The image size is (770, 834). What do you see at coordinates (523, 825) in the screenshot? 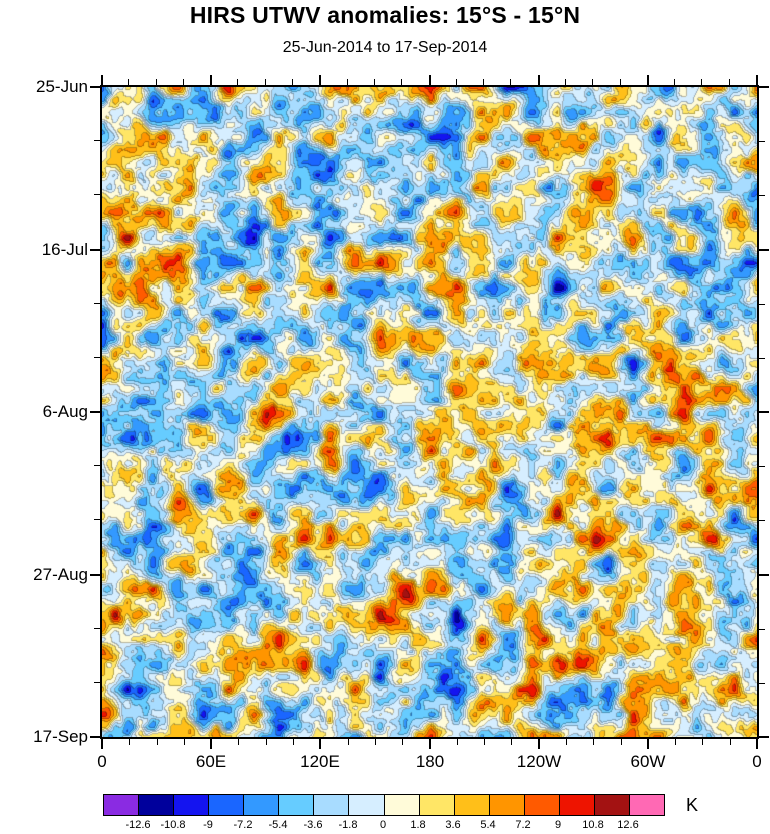
I see `colorbar-tick-label: 7.2` at bounding box center [523, 825].